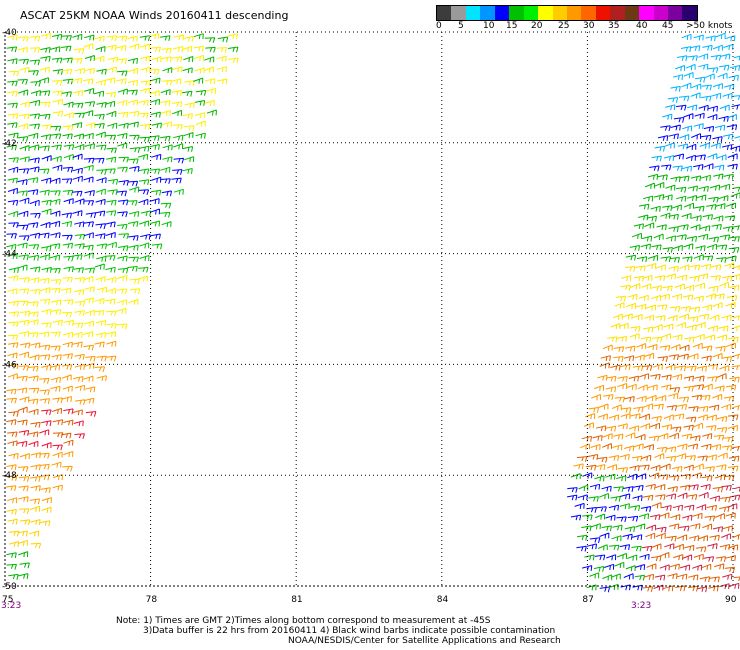  What do you see at coordinates (641, 606) in the screenshot?
I see `pass-time-right: 3:23` at bounding box center [641, 606].